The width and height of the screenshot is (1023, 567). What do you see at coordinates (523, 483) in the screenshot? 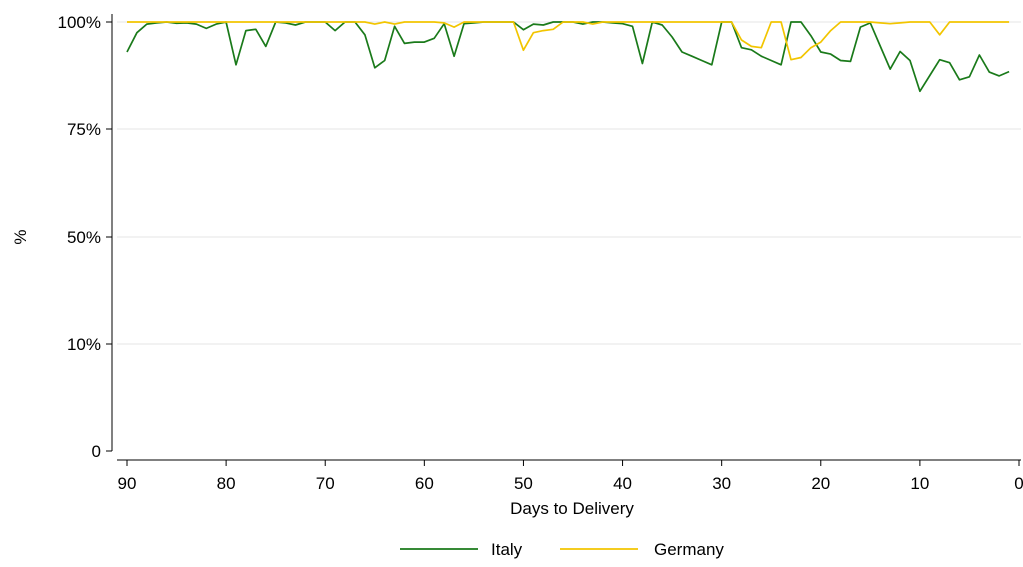
I see `x-tick-label: 50` at bounding box center [523, 483].